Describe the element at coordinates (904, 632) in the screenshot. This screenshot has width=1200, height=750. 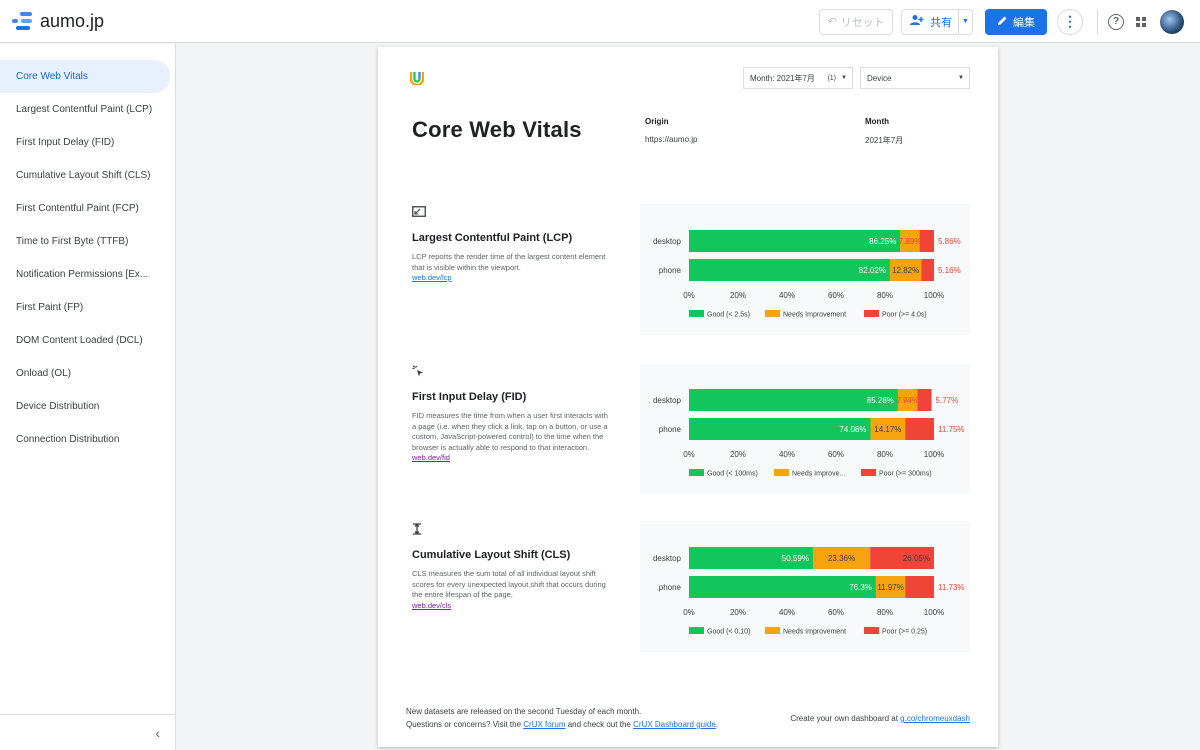
I see `legend-label: Poor (>= 0.25)` at that location.